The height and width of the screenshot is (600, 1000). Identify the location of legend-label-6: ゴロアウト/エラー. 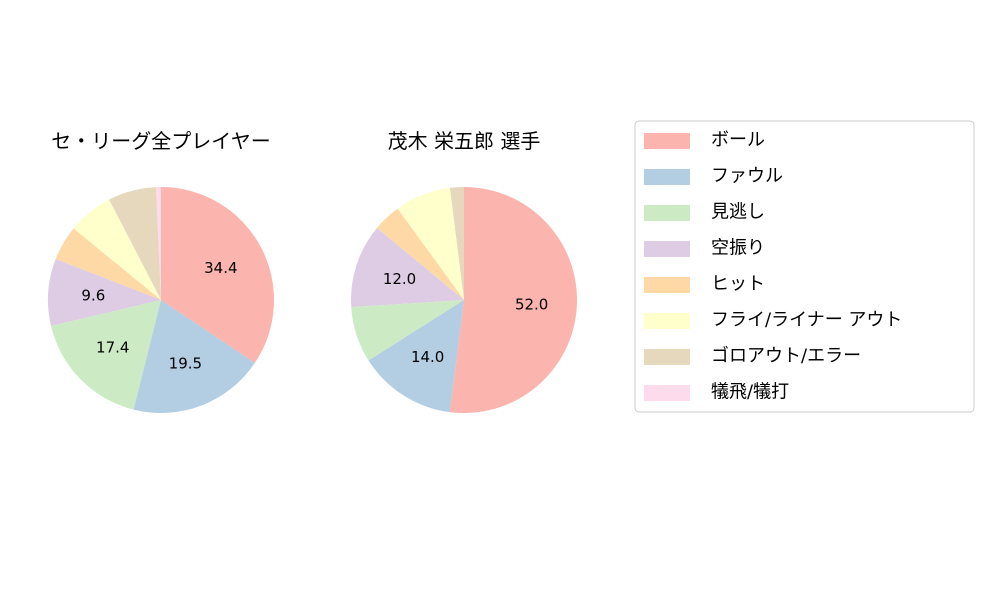
(786, 356).